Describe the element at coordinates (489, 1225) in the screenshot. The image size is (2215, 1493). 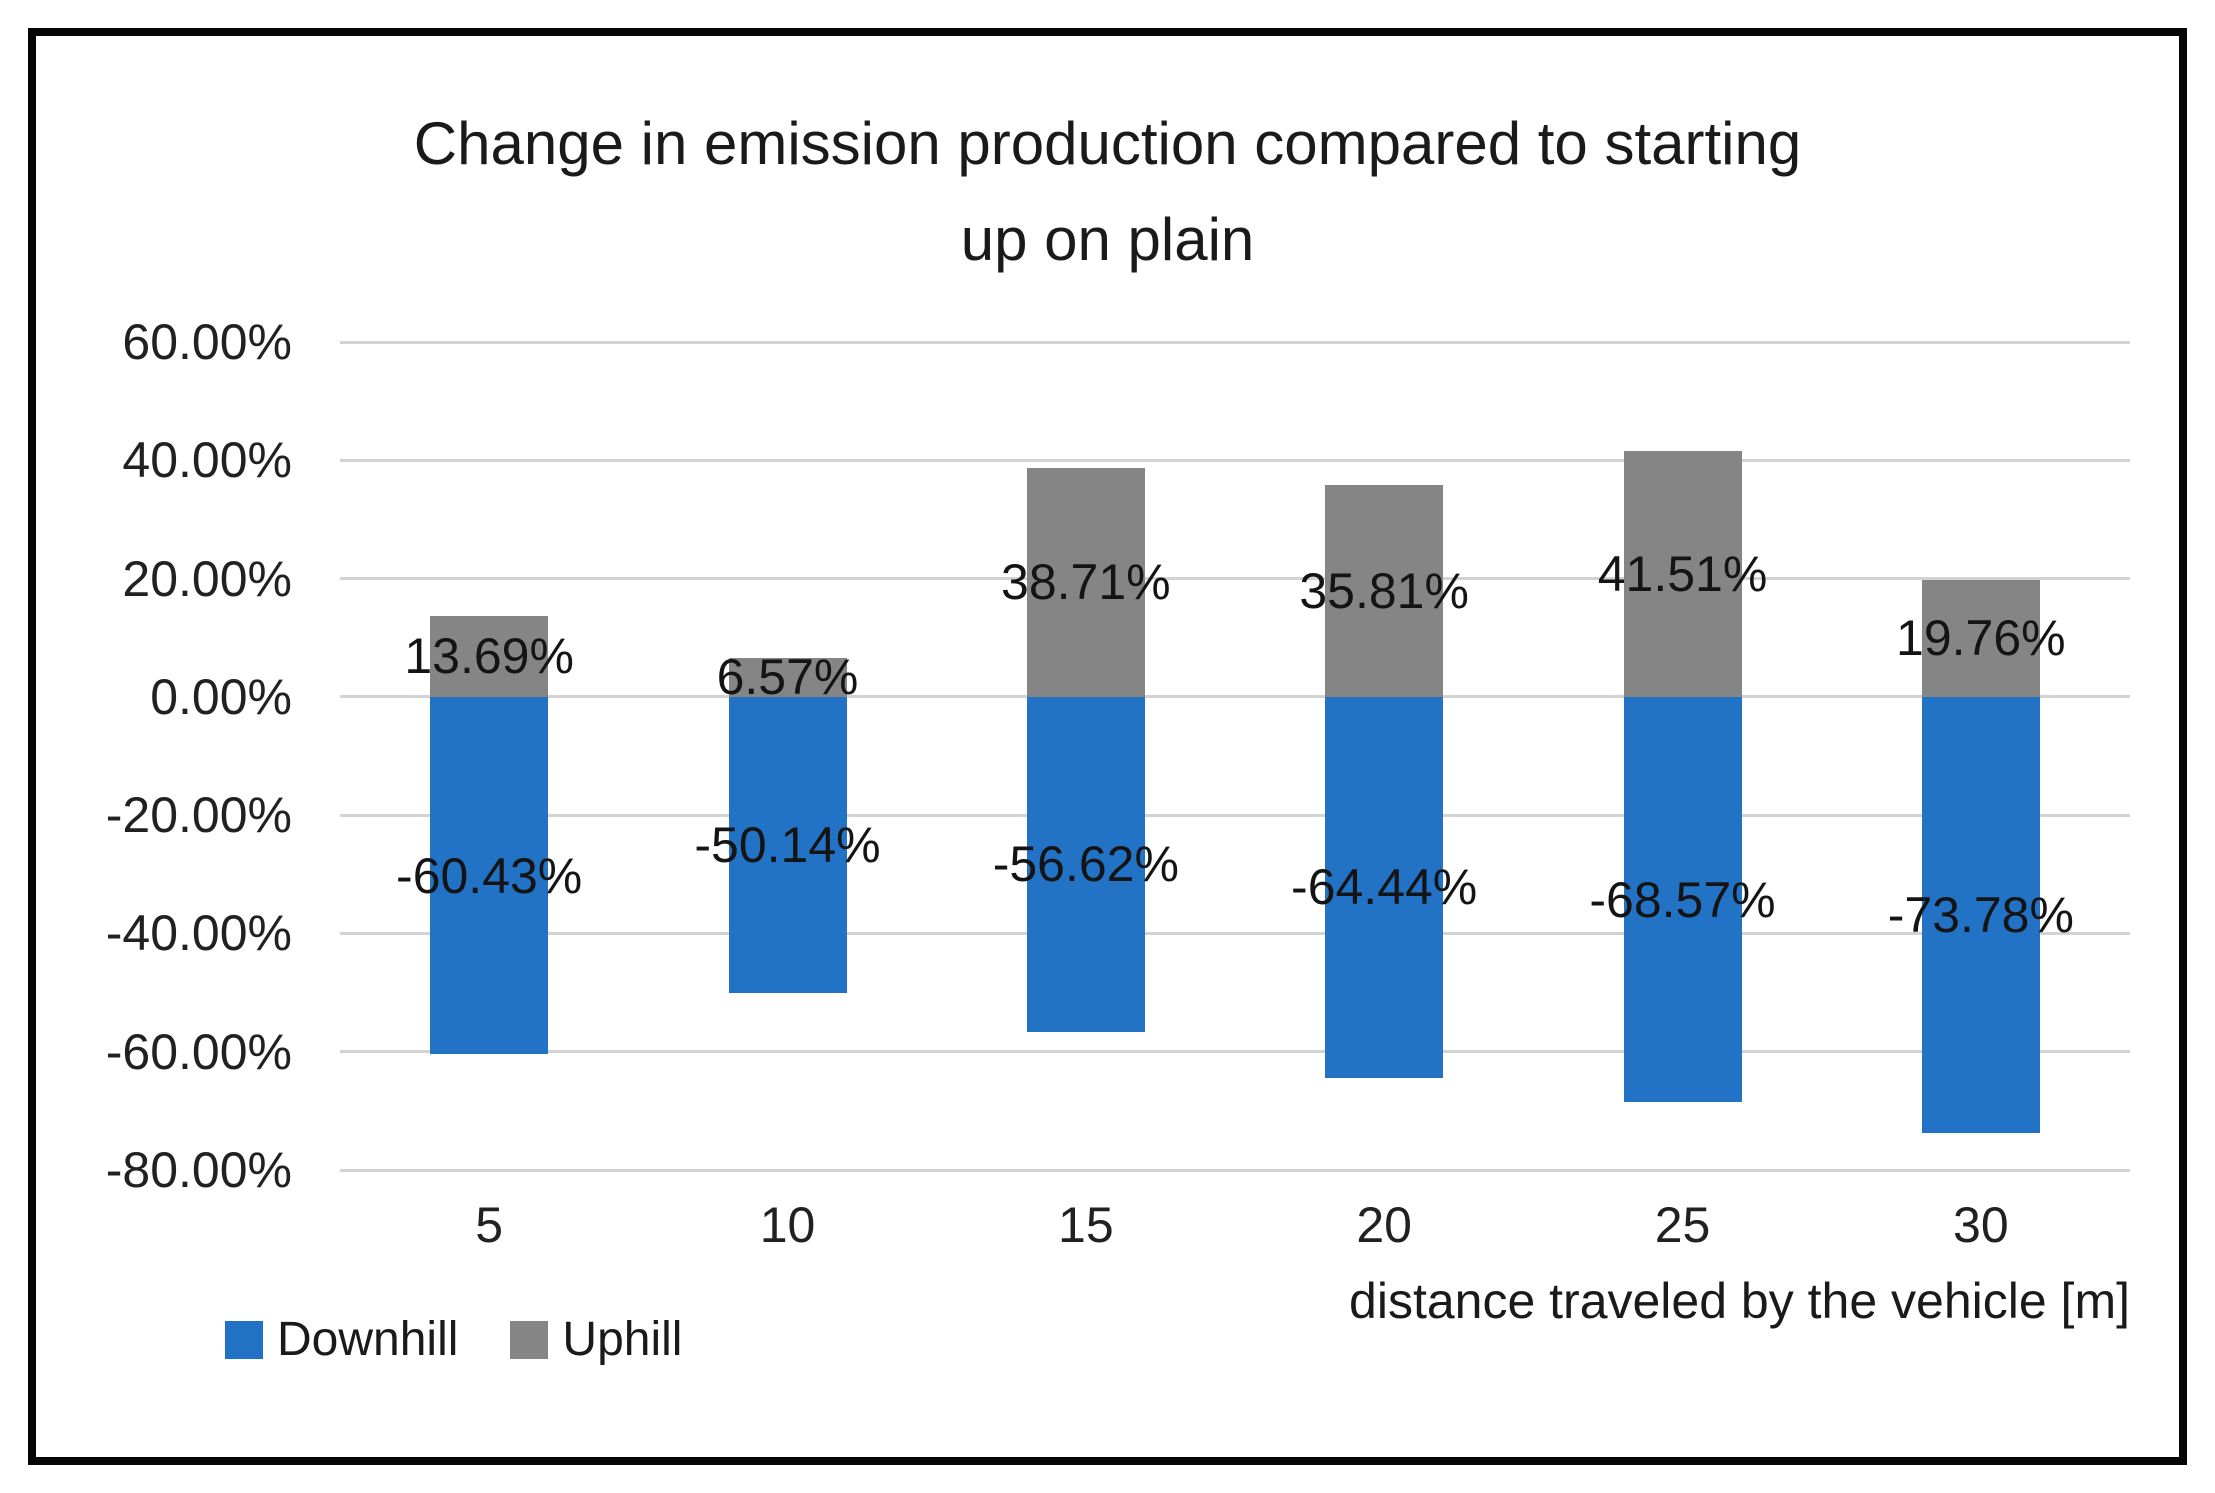
I see `x-tick-label: 5` at that location.